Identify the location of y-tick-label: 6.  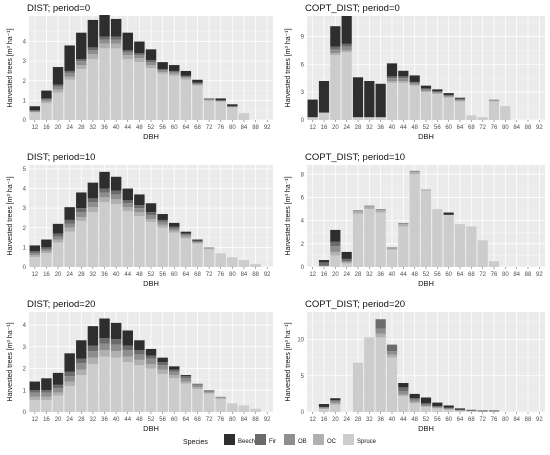
(303, 65).